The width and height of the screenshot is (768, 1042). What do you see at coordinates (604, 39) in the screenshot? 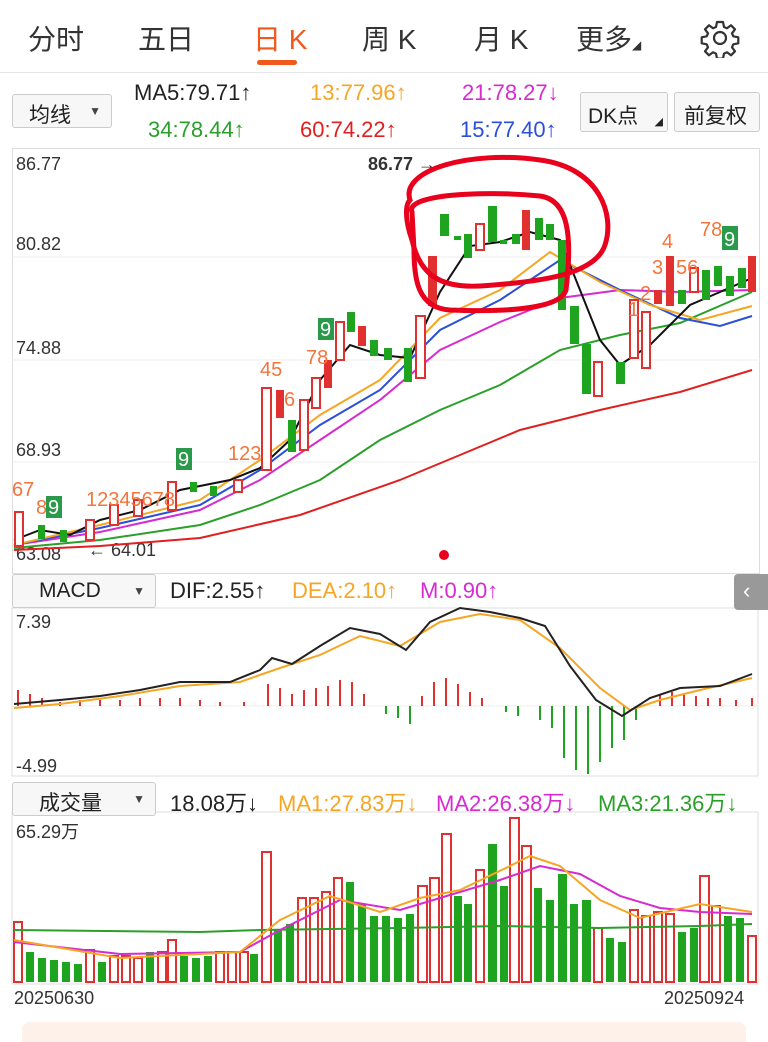
I see `tab-more-label: 更多` at bounding box center [604, 39].